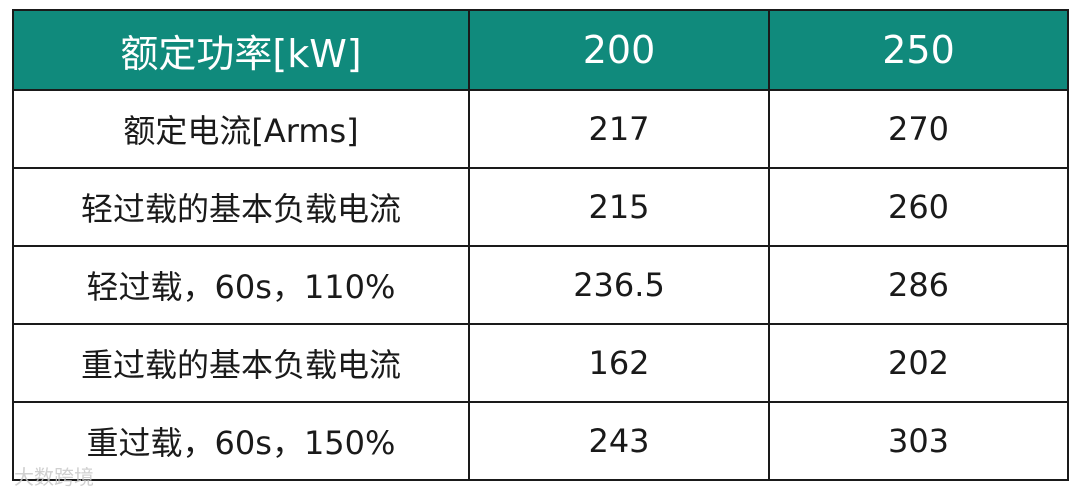 This screenshot has height=496, width=1080. Describe the element at coordinates (619, 50) in the screenshot. I see `header-cell: 200` at that location.